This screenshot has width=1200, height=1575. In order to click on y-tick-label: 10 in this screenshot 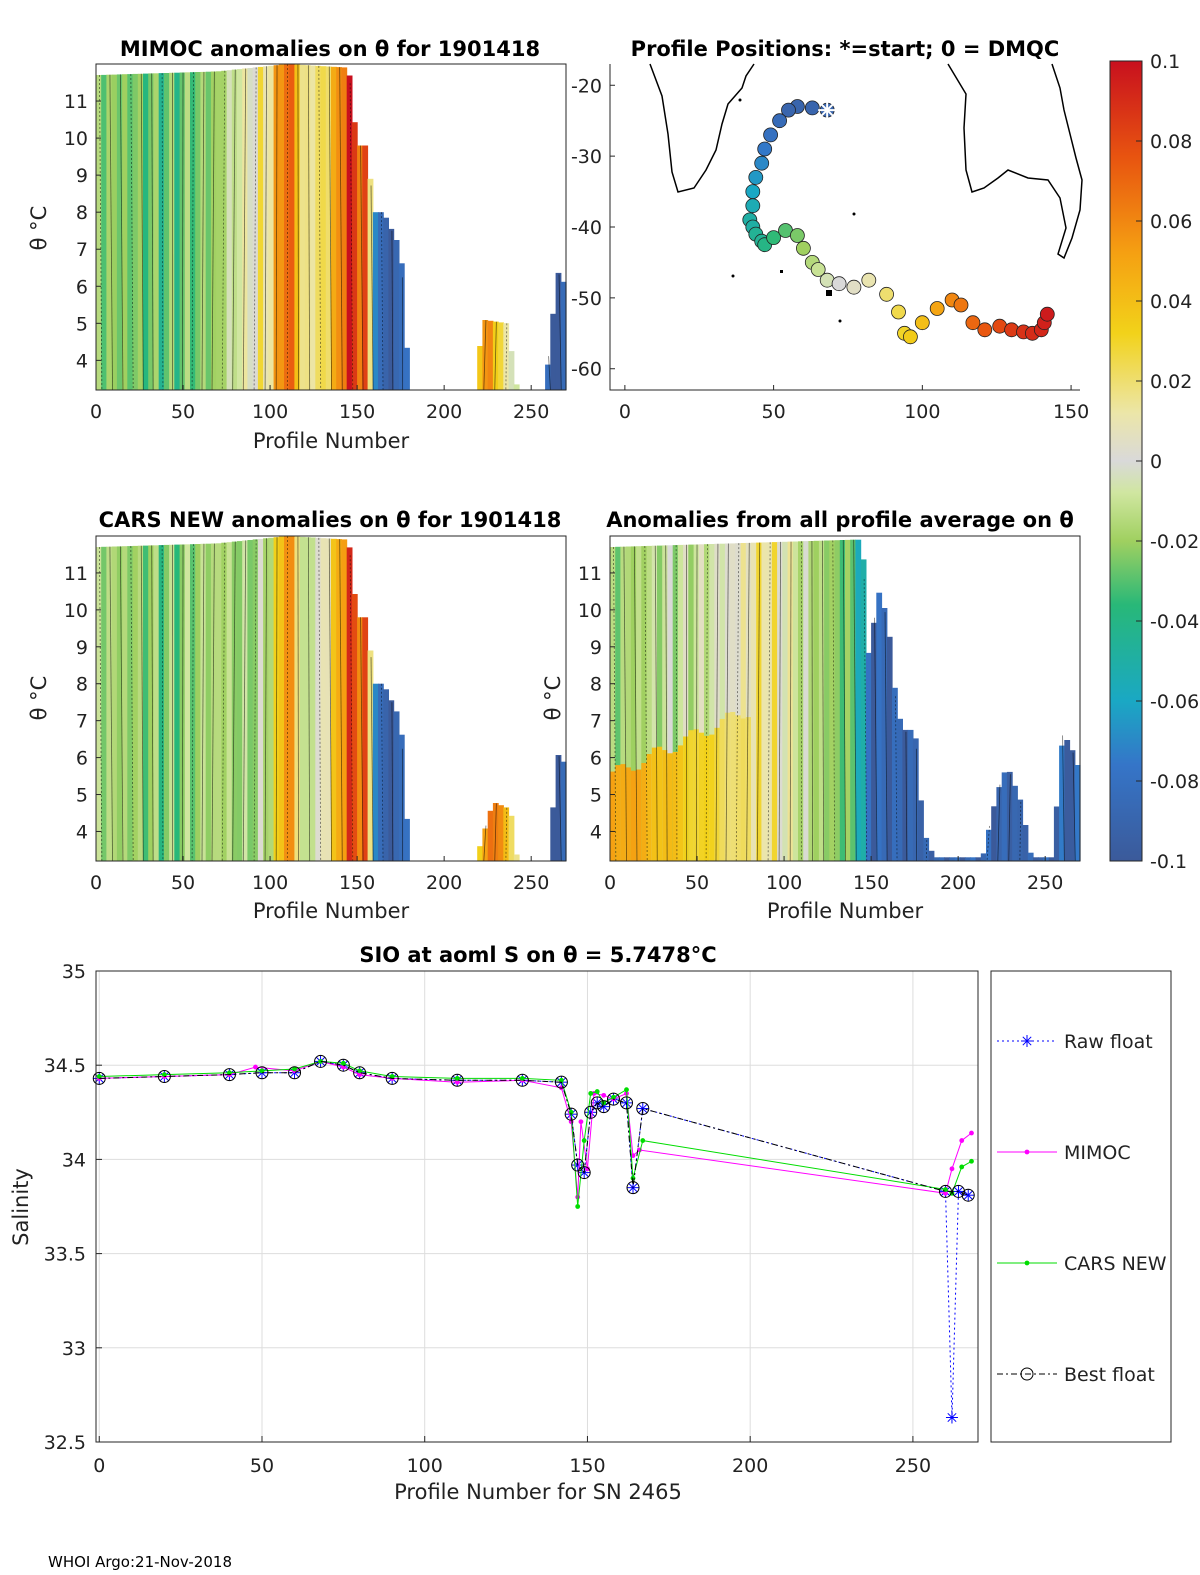, I will do `click(590, 611)`.